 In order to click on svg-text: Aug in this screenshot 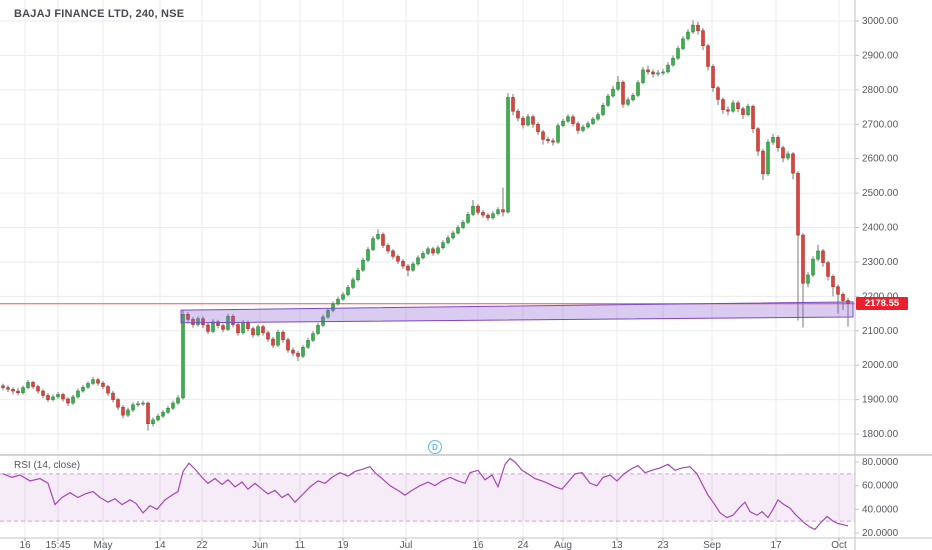, I will do `click(563, 545)`.